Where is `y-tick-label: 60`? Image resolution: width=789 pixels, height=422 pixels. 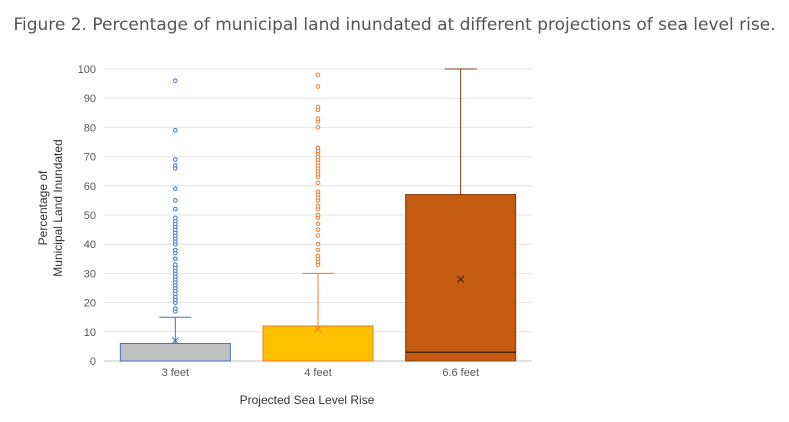
y-tick-label: 60 is located at coordinates (90, 187).